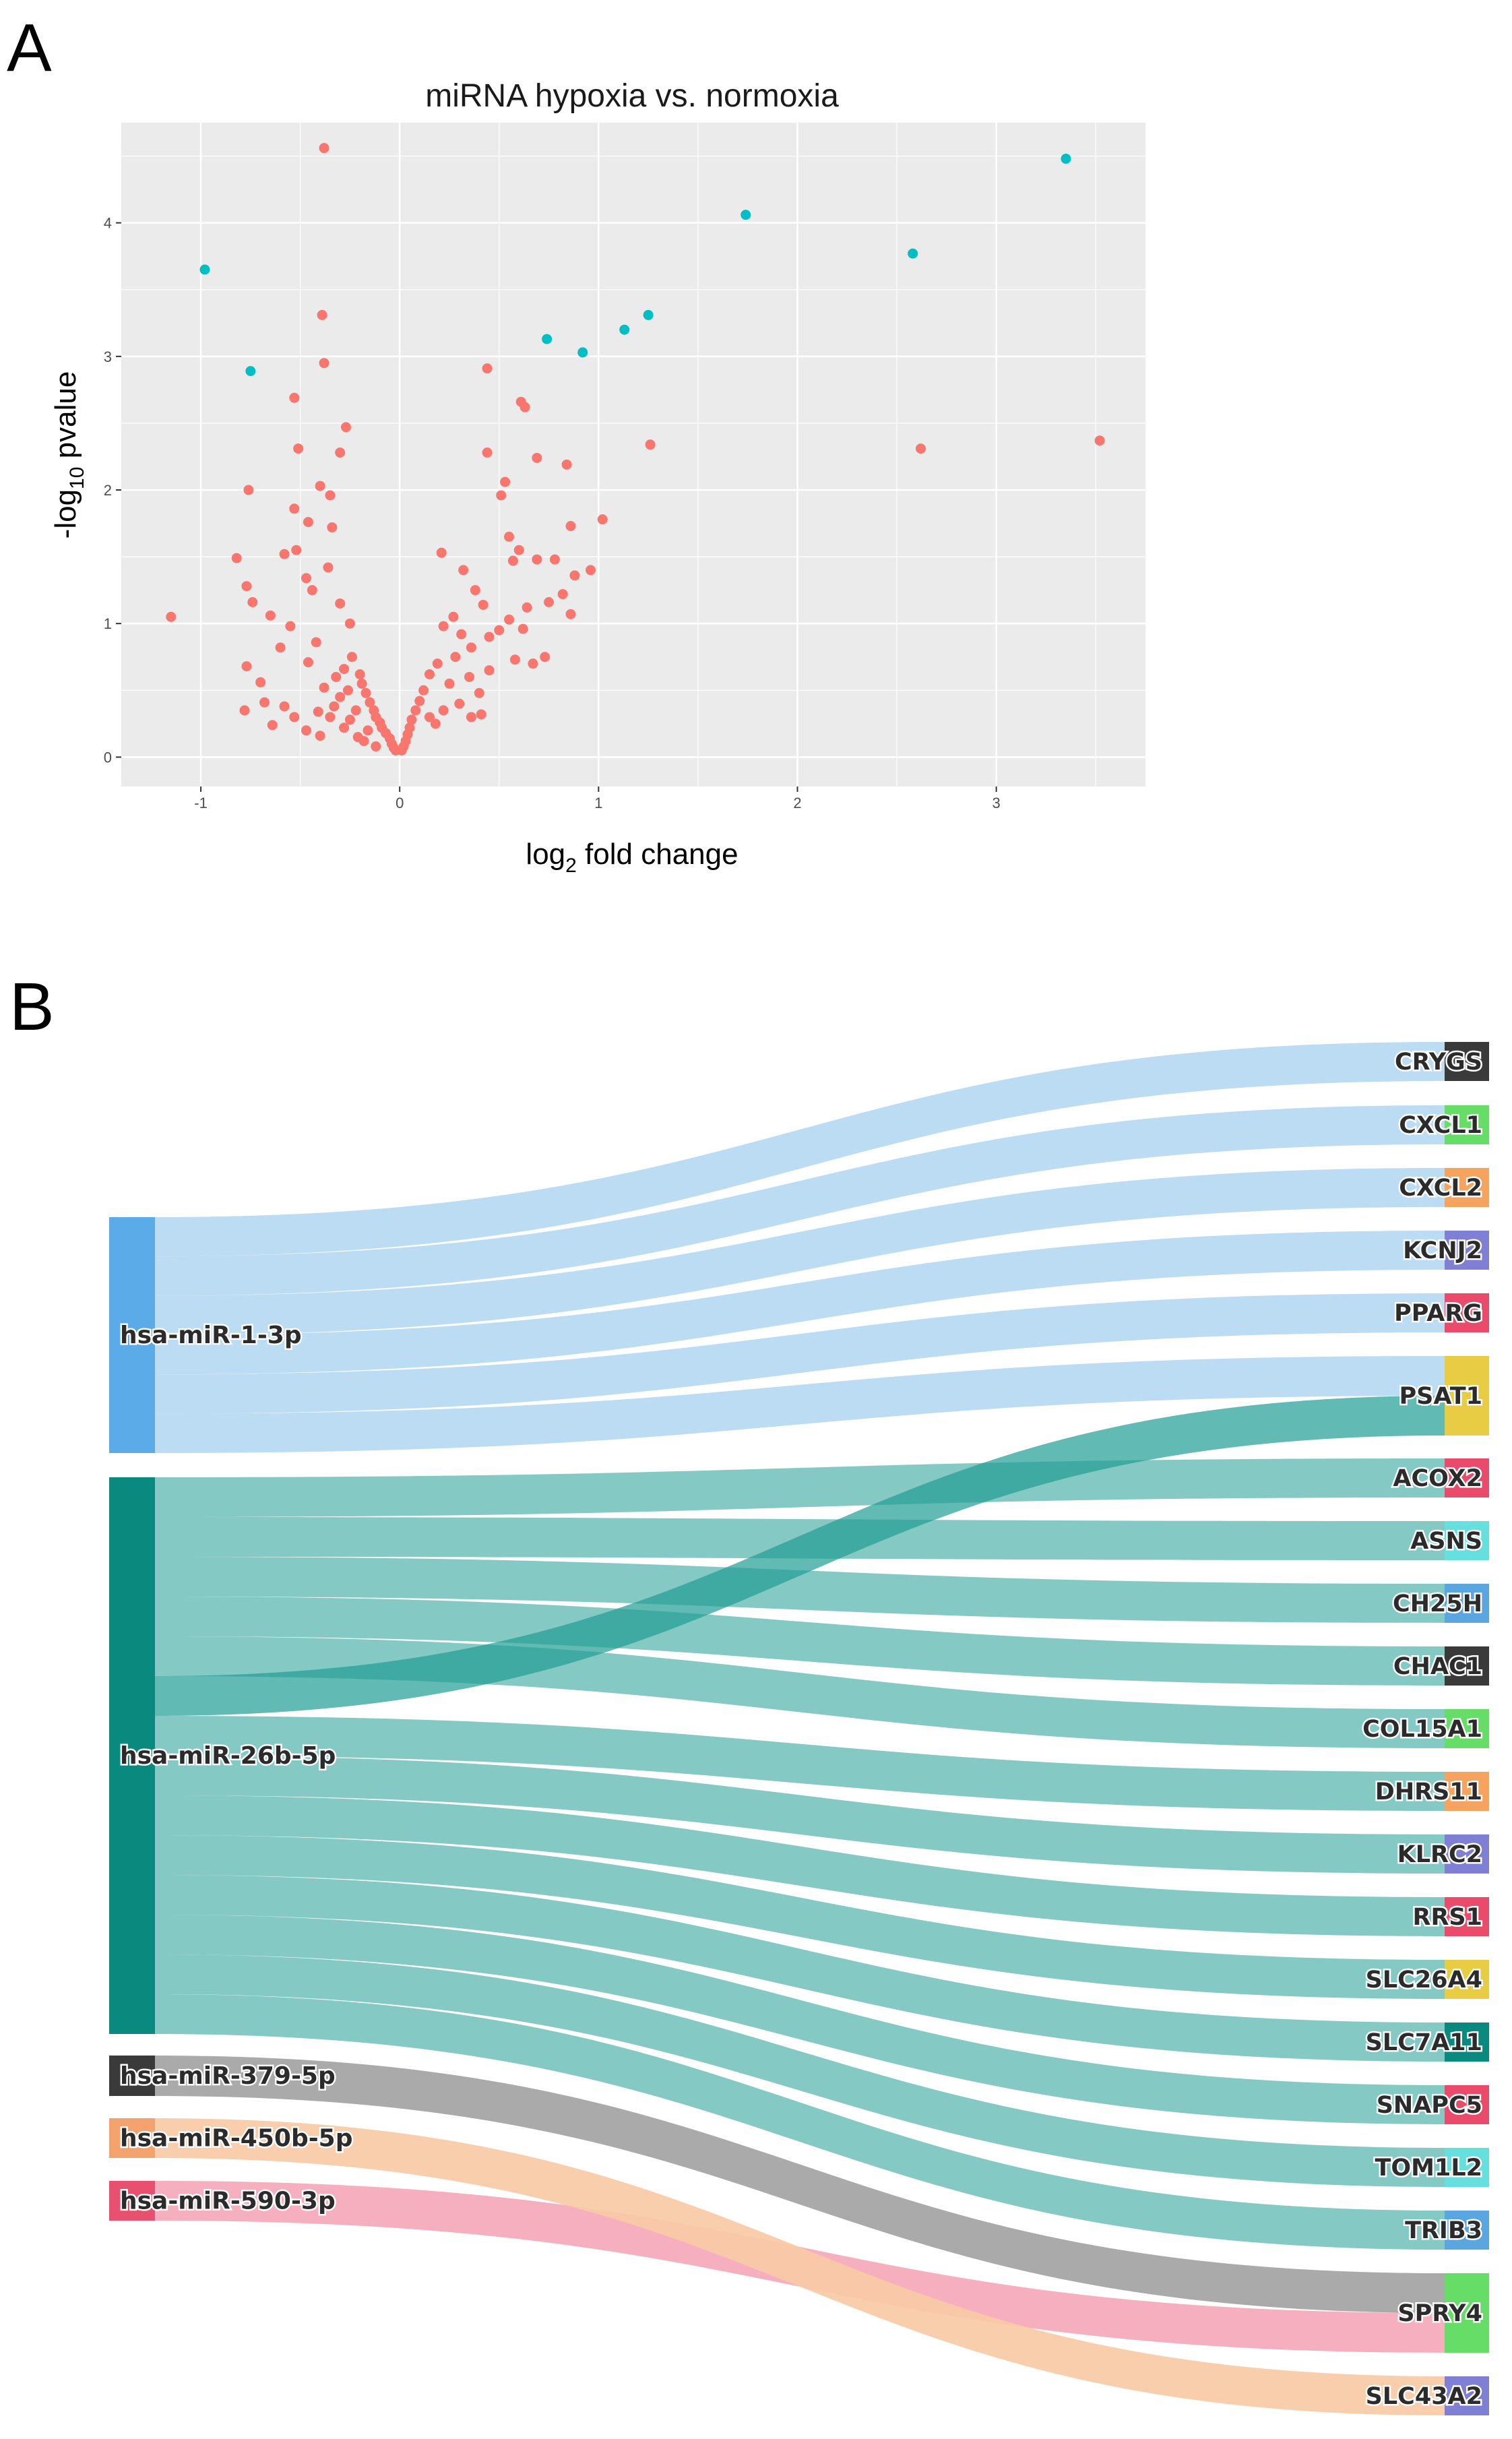  I want to click on target-label: CHAC1, so click(1437, 1667).